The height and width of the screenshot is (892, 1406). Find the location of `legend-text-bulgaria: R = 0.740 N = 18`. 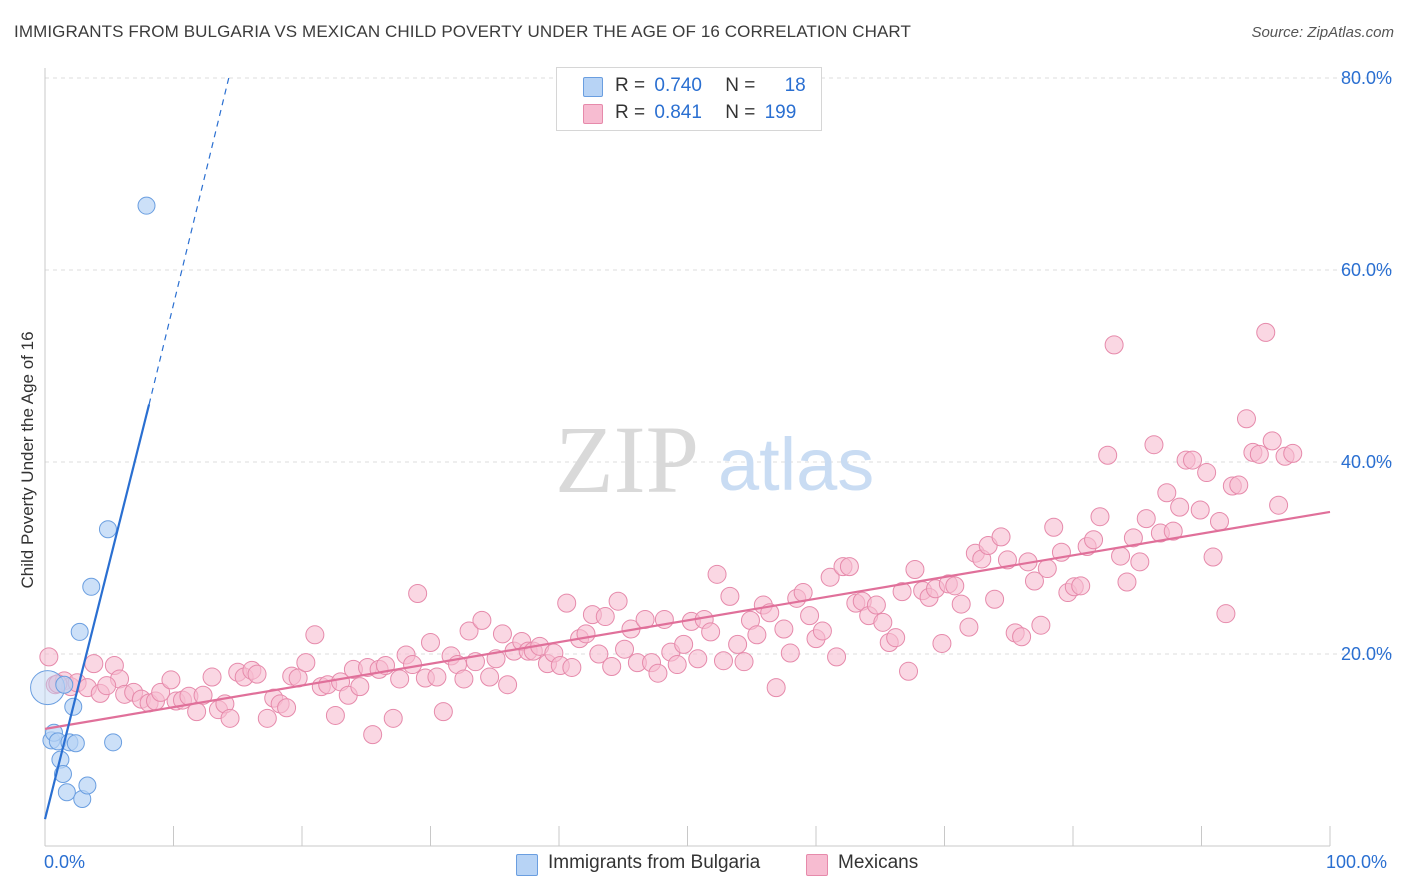

legend-text-bulgaria: R = 0.740 N = 18 is located at coordinates (710, 86).